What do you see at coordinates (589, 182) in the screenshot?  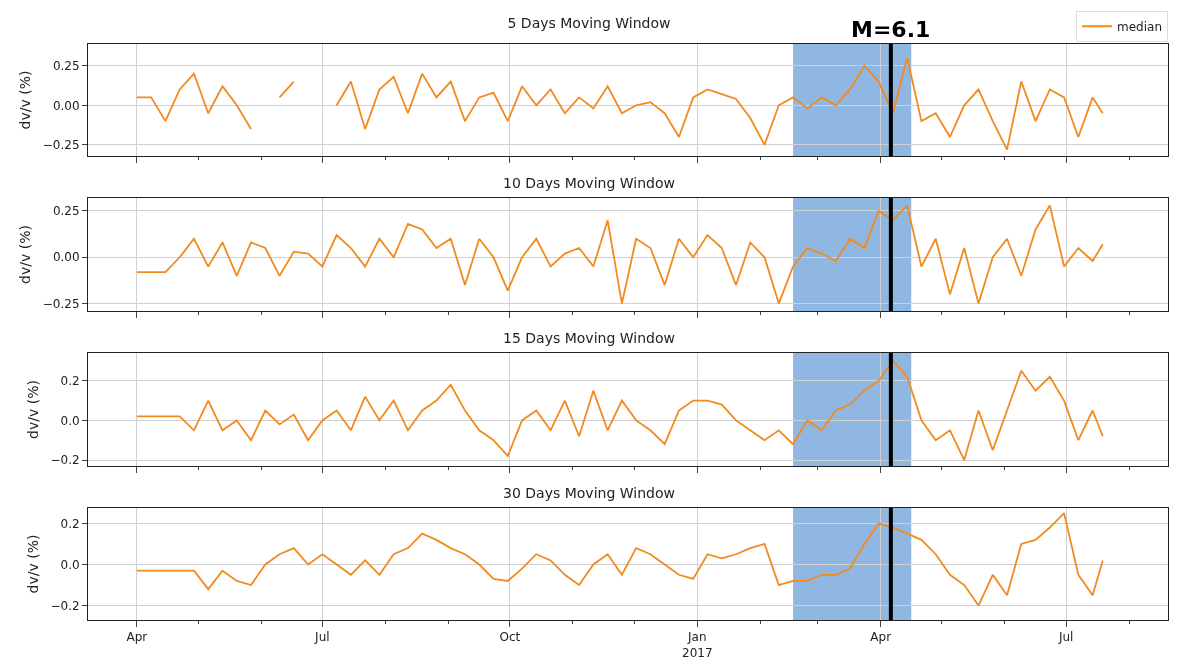 I see `chart-title: 10 Days Moving Window` at bounding box center [589, 182].